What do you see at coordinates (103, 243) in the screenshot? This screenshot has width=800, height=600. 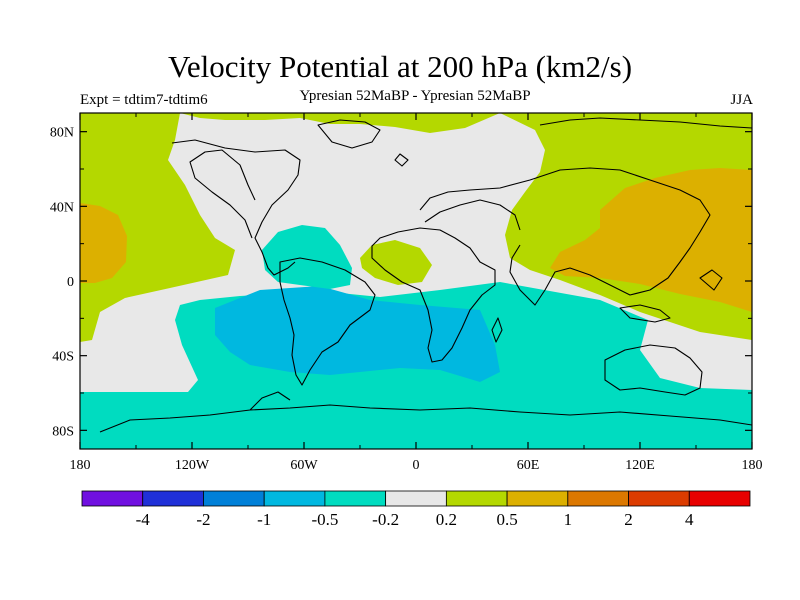 I see `contour-fill-pos-mod-west` at bounding box center [103, 243].